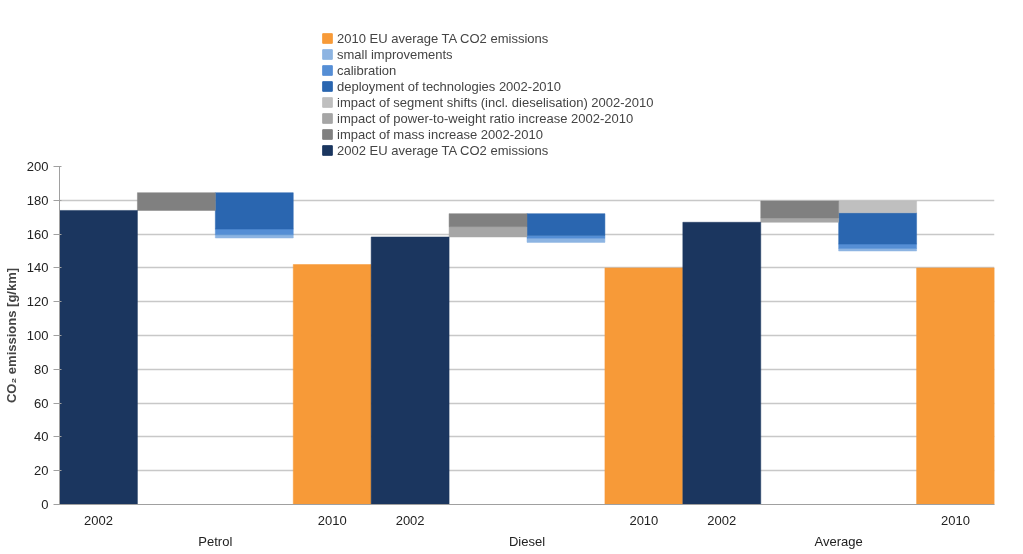  Describe the element at coordinates (41, 437) in the screenshot. I see `y-tick-label: 40` at that location.